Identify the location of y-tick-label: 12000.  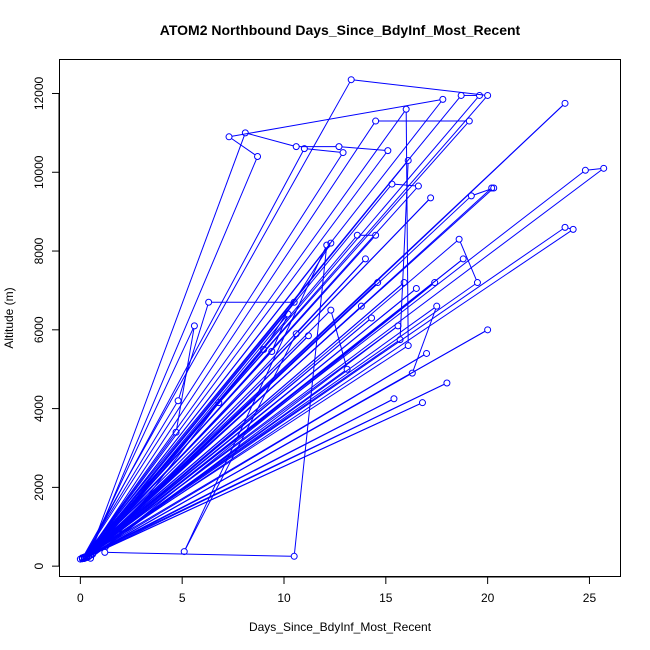
(39, 93).